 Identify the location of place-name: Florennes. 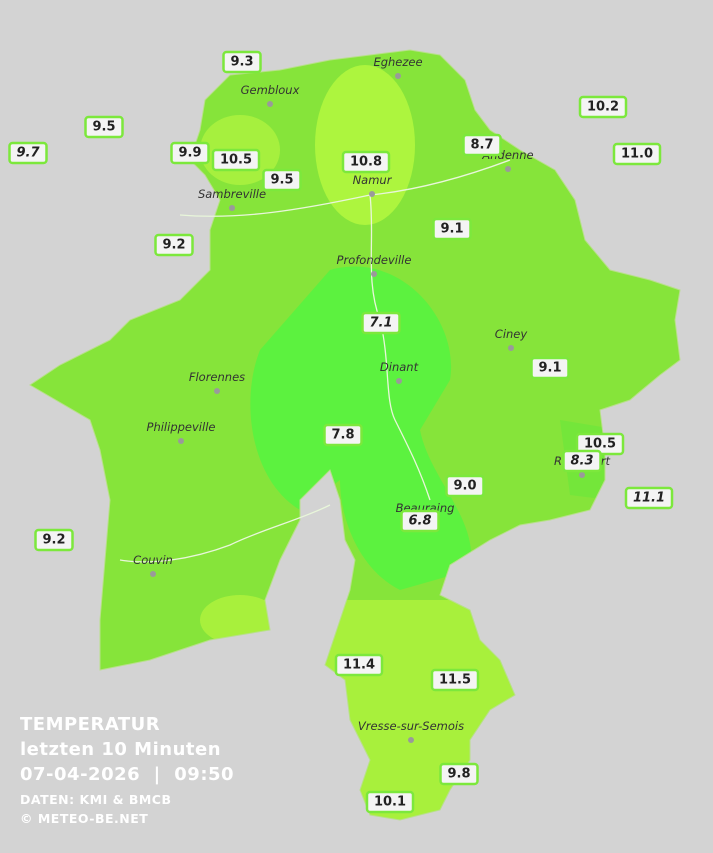
(217, 377).